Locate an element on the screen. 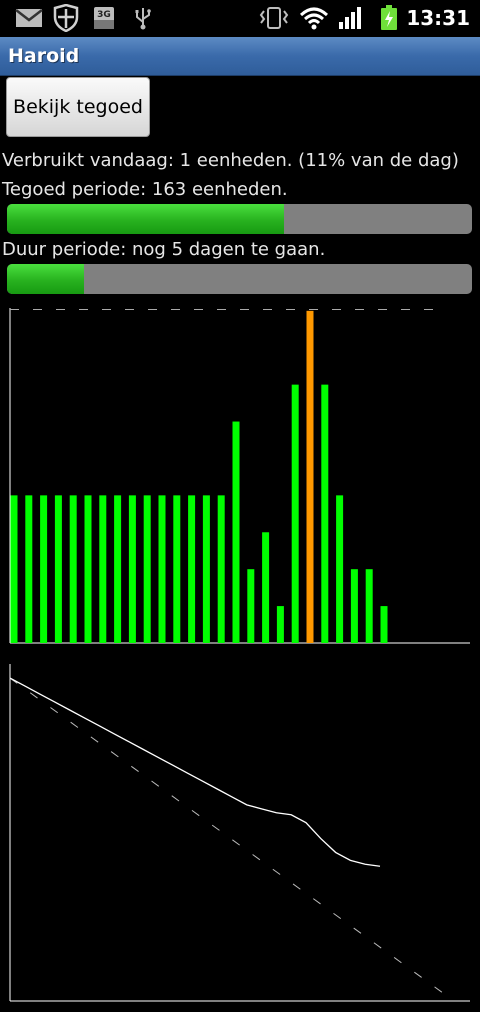 The width and height of the screenshot is (480, 1012). credit-progress-bar is located at coordinates (239, 219).